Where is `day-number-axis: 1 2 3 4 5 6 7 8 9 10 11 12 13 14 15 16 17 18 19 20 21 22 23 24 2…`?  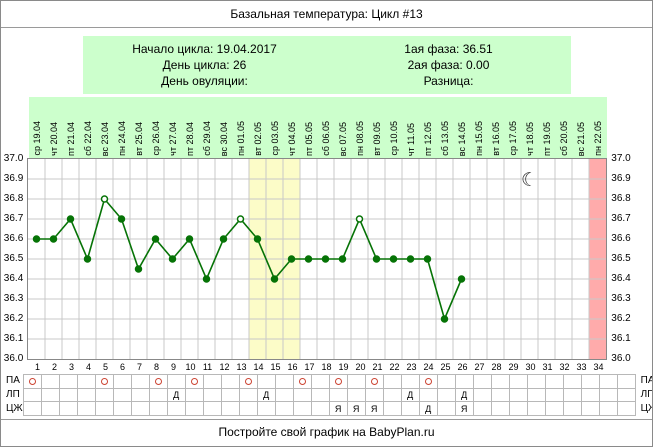 day-number-axis: 1 2 3 4 5 6 7 8 9 10 11 12 13 14 15 16 17 18 19 20 21 22 23 24 2… is located at coordinates (318, 367).